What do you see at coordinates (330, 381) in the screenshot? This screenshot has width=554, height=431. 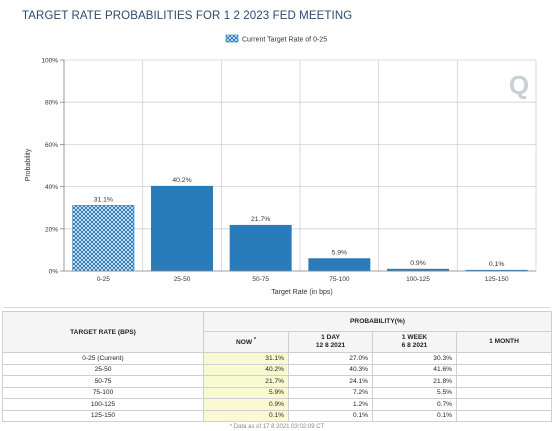 I see `row-1-day-value: 24.1%` at bounding box center [330, 381].